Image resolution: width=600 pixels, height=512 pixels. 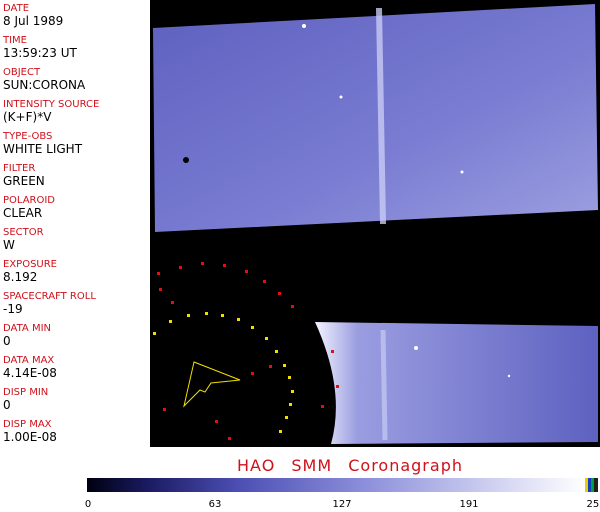 I want to click on field-value: SUN:CORONA, so click(x=44, y=85).